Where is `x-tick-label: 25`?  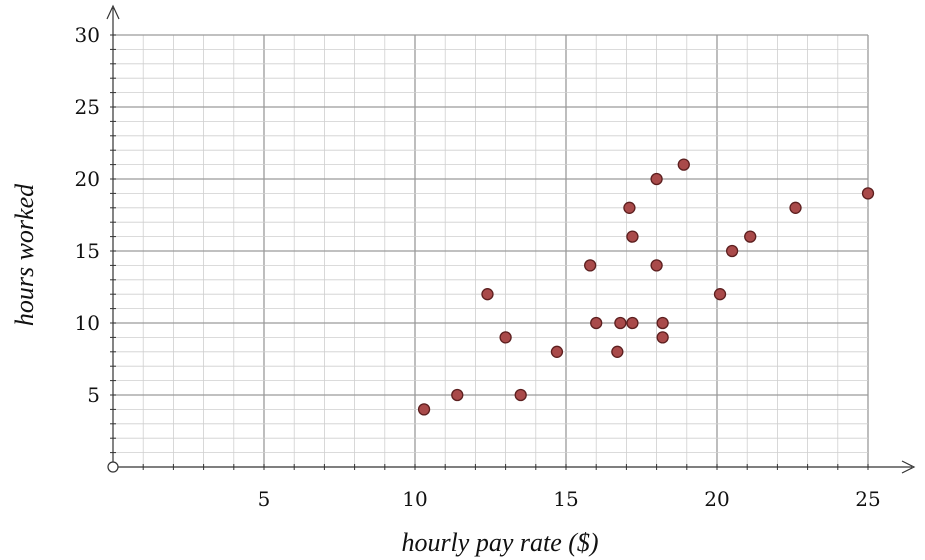 x-tick-label: 25 is located at coordinates (867, 499).